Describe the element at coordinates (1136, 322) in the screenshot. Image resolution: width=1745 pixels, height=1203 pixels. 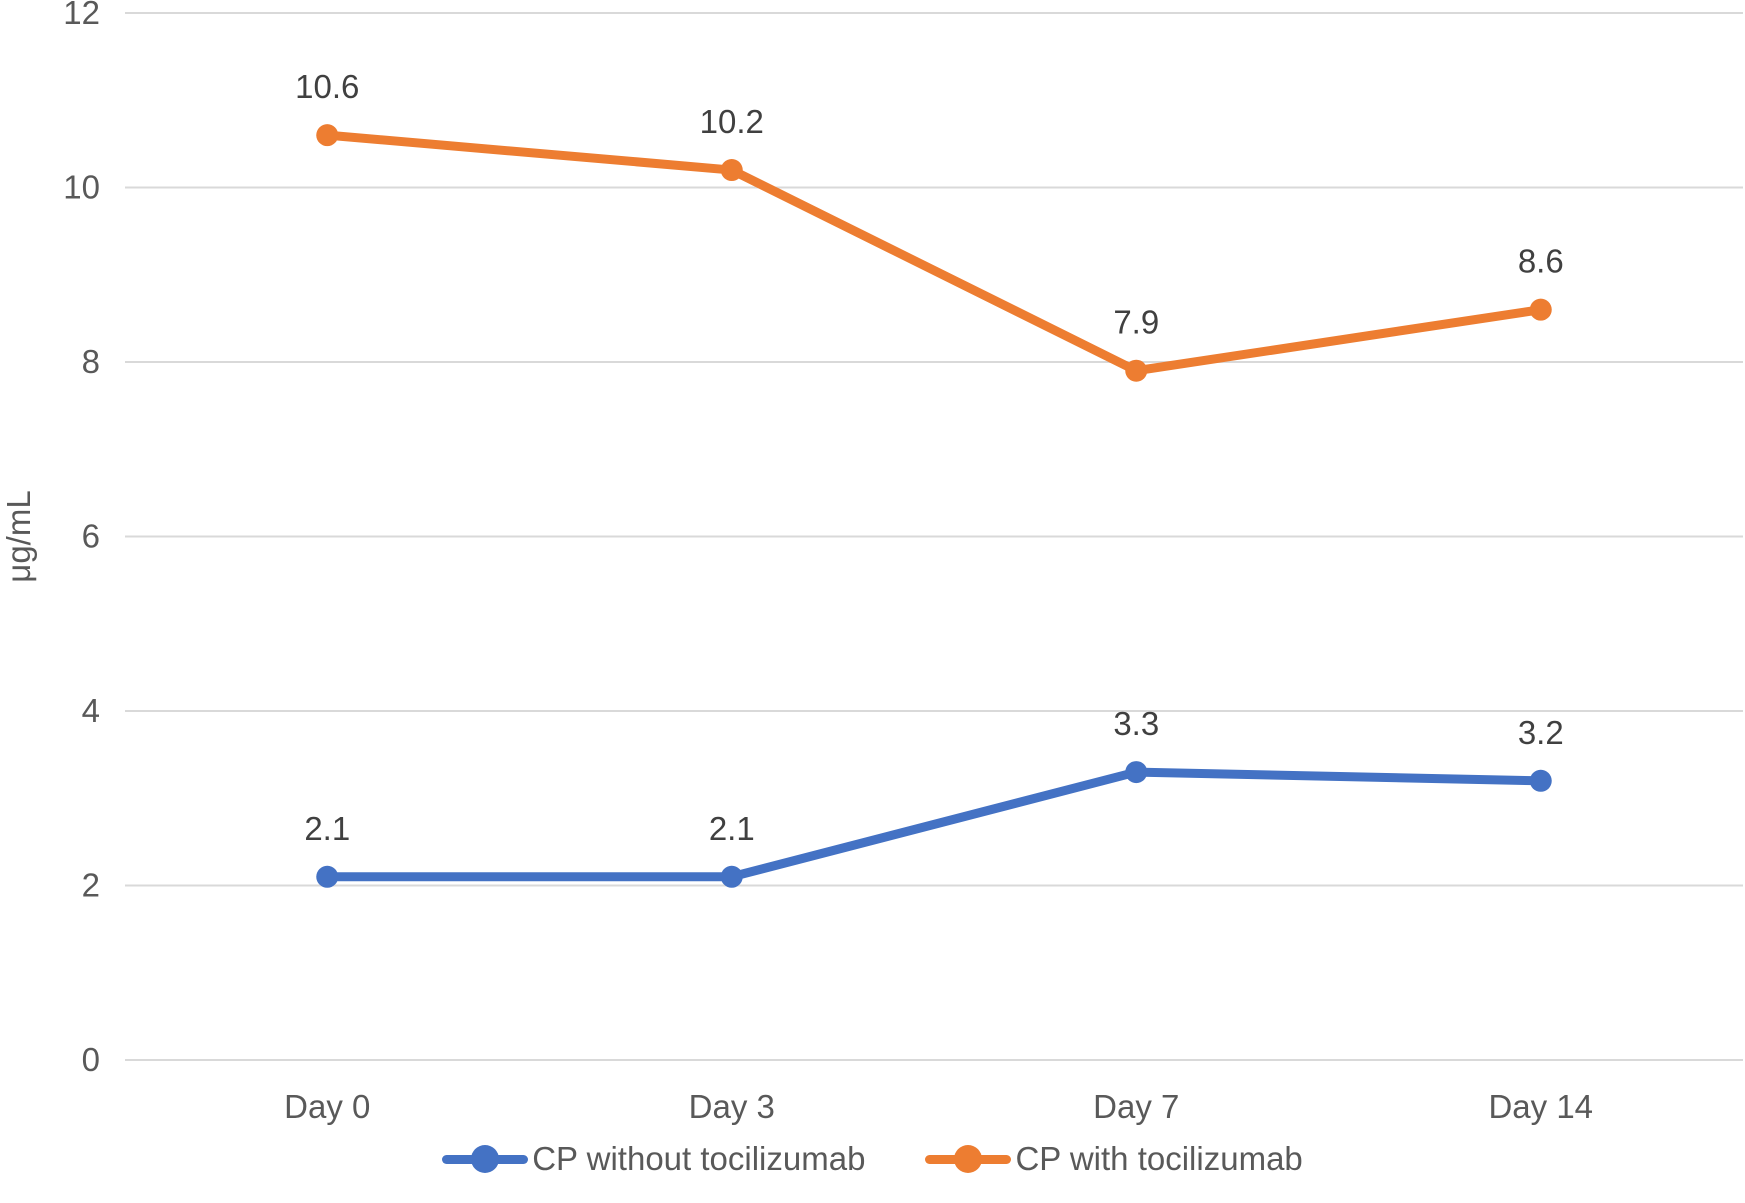
I see `data-label: 7.9` at that location.